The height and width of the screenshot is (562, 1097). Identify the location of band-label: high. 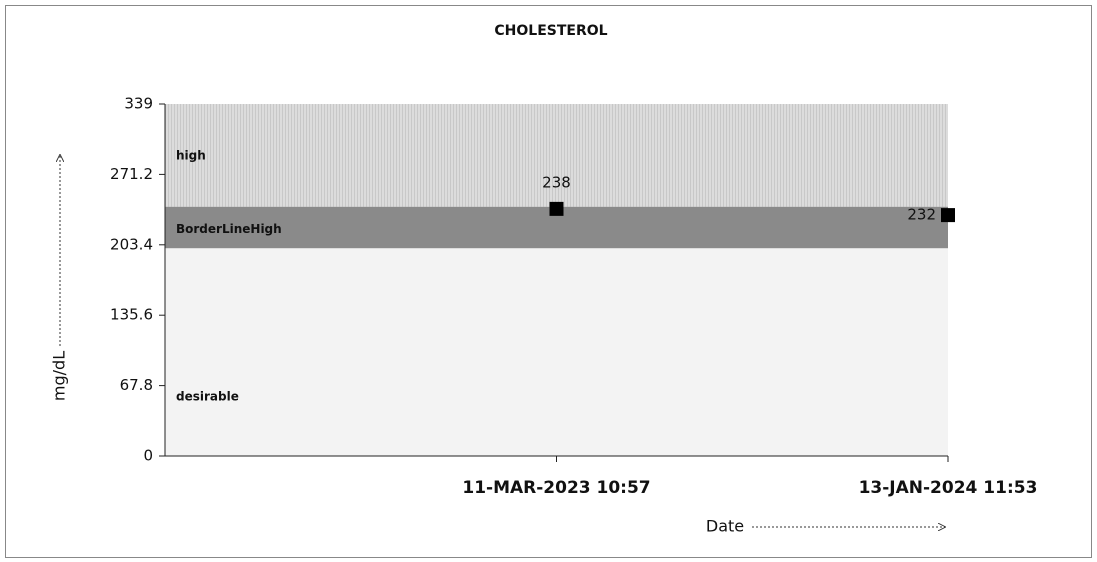
(191, 156).